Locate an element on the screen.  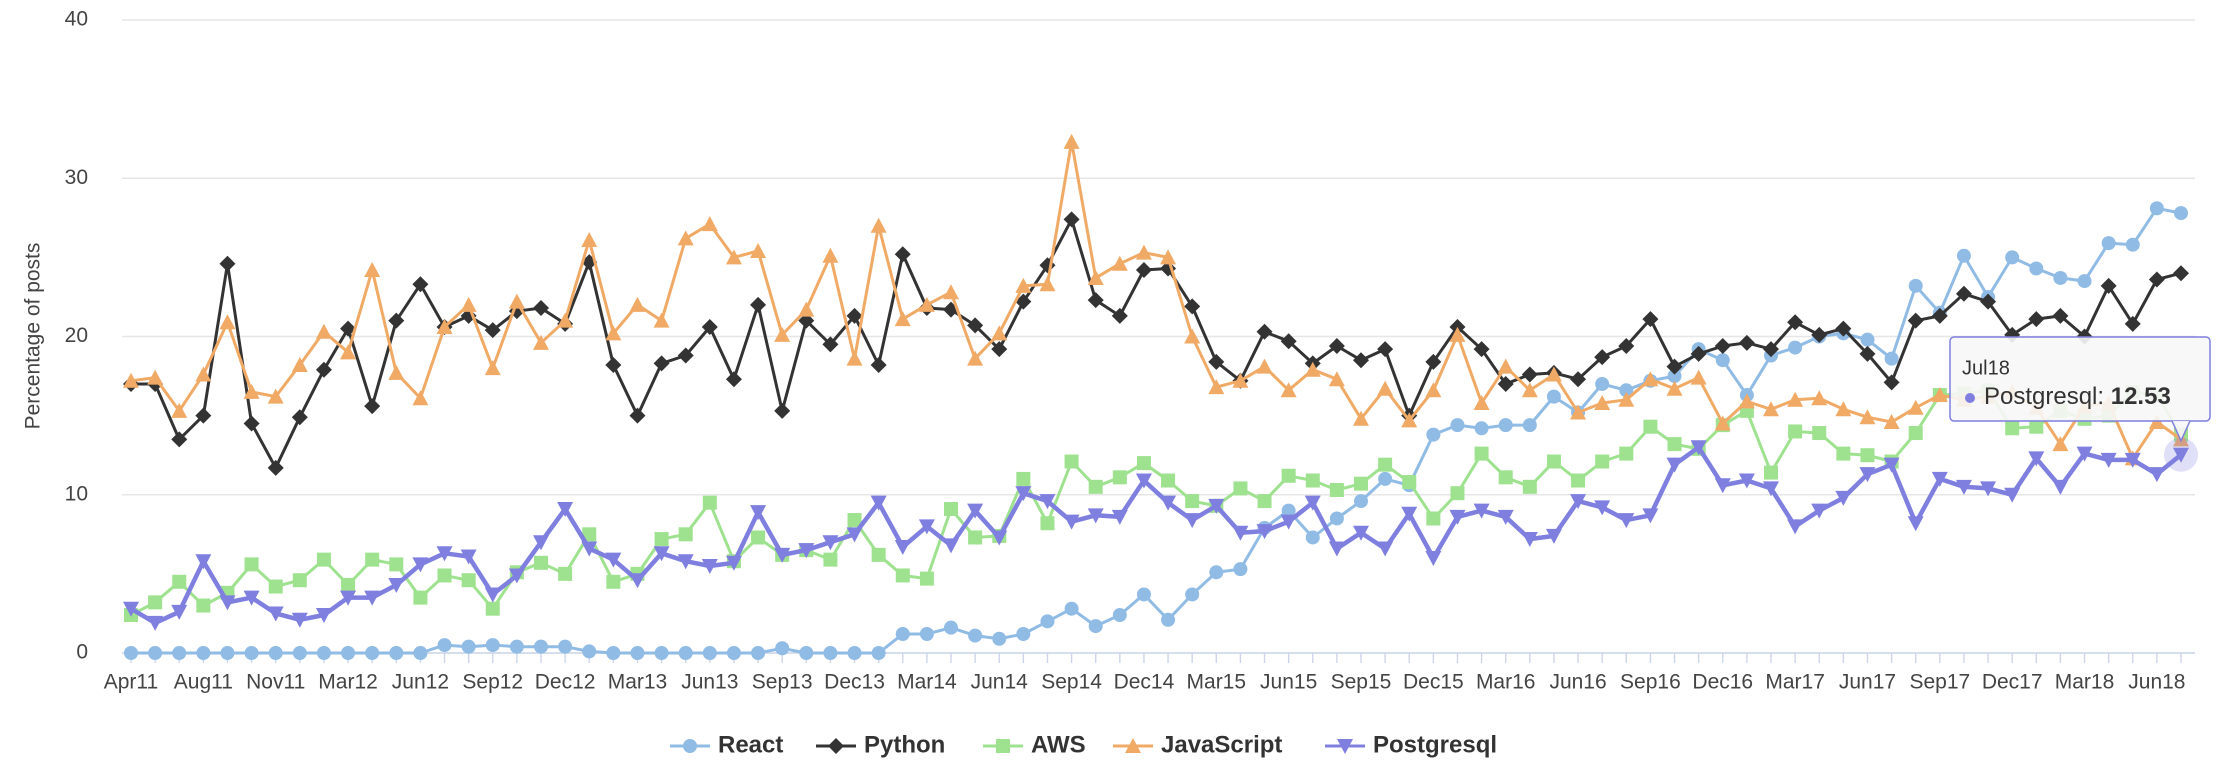
x-tick-label: Aug11 is located at coordinates (203, 682).